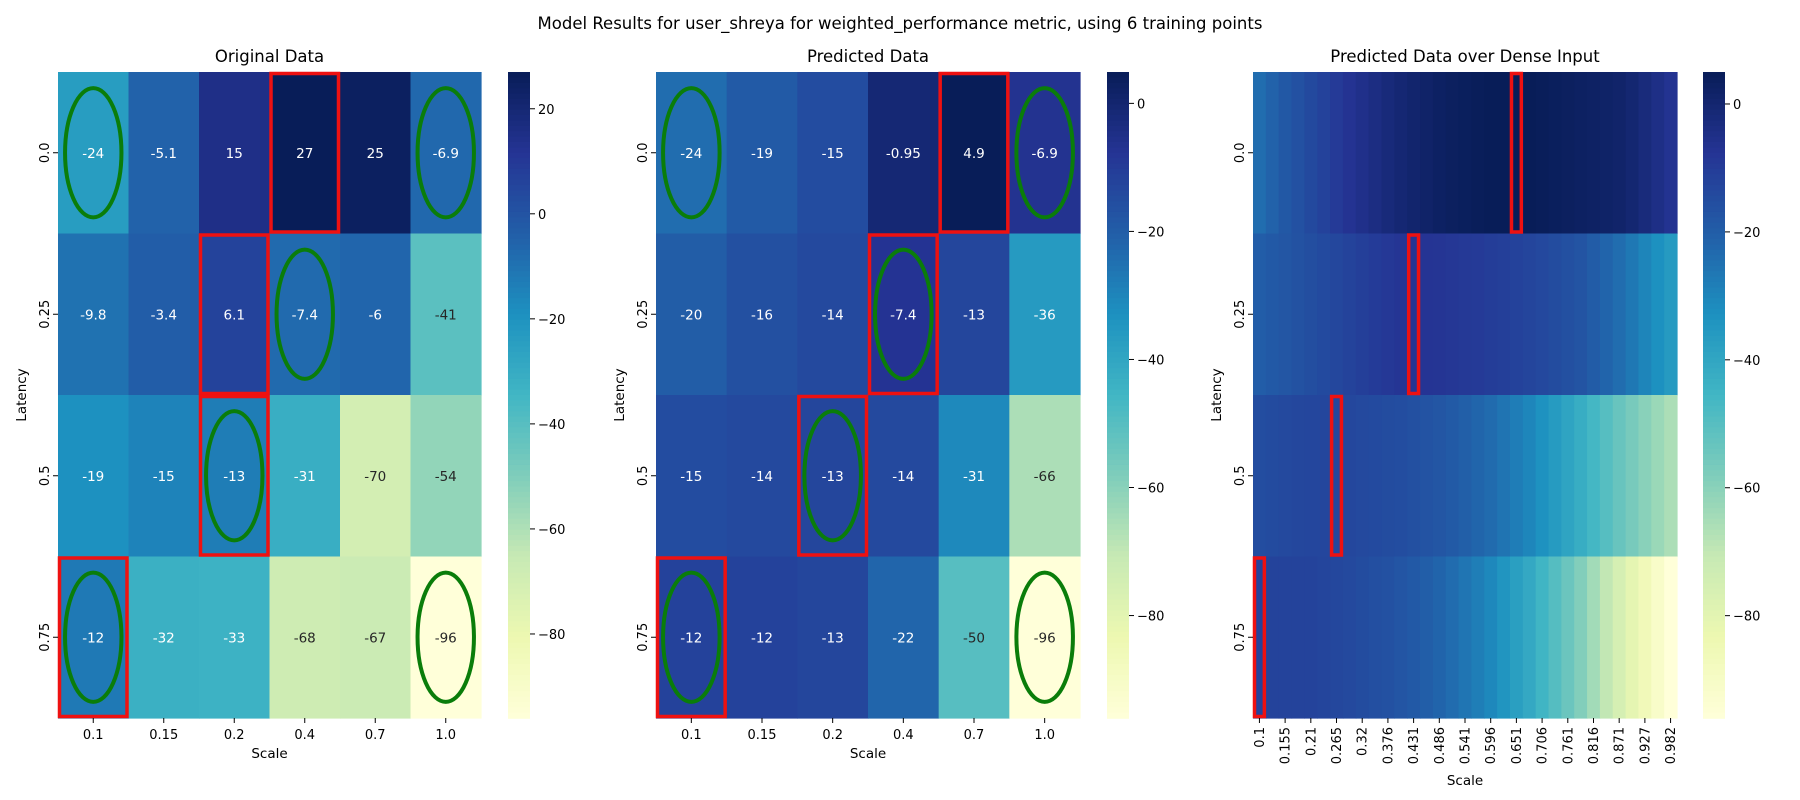 Image resolution: width=1800 pixels, height=800 pixels. I want to click on x-tick-label: 0.871, so click(1620, 745).